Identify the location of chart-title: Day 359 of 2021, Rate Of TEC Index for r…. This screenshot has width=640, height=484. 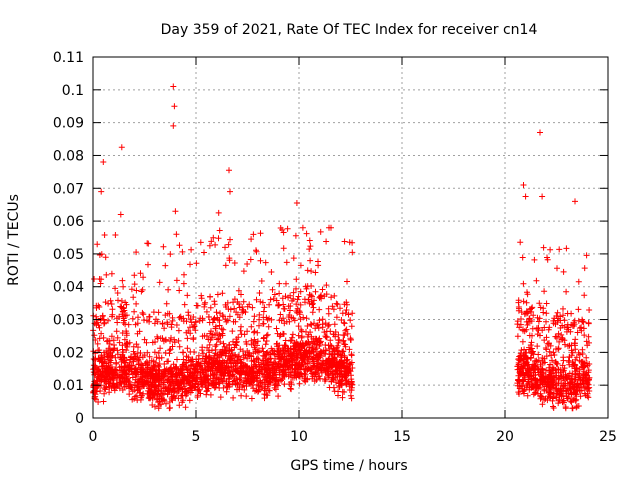
(349, 30).